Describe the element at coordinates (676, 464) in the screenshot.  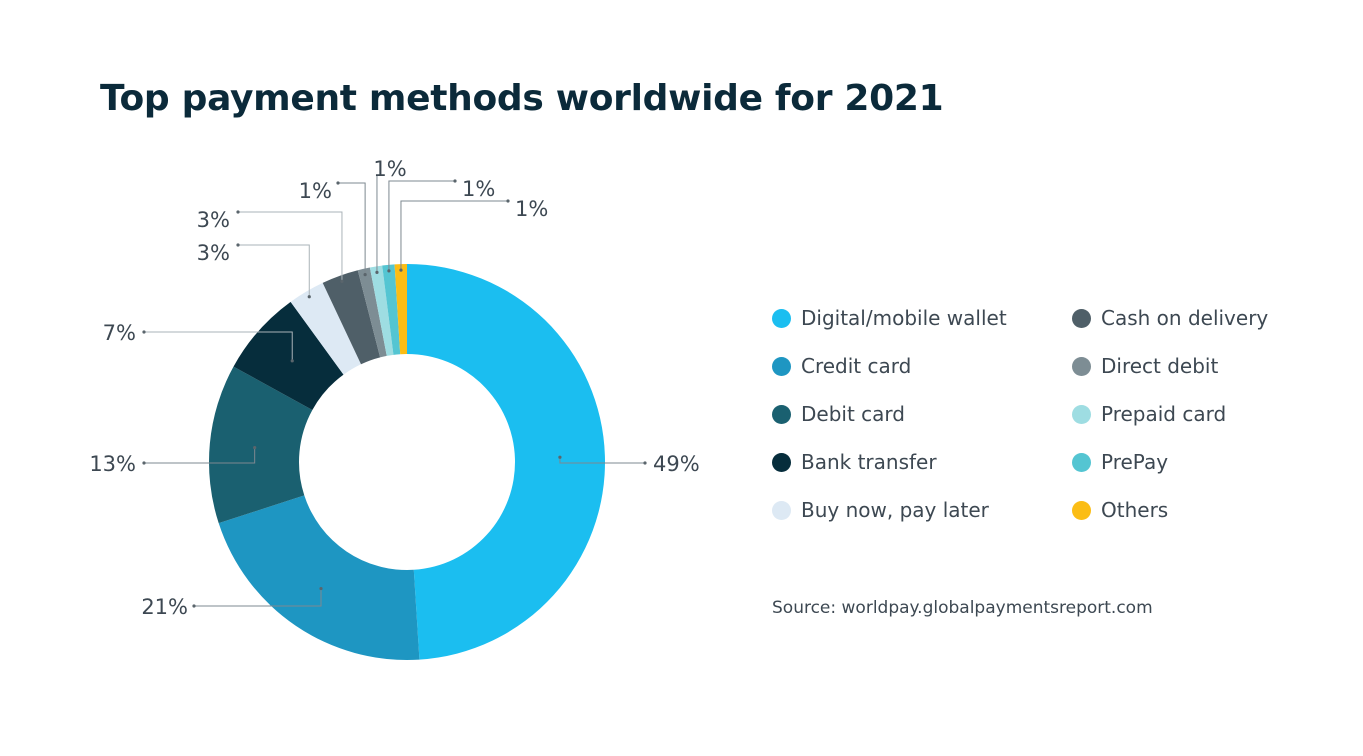
I see `value-label-digital-mobile-wallet: 49%` at that location.